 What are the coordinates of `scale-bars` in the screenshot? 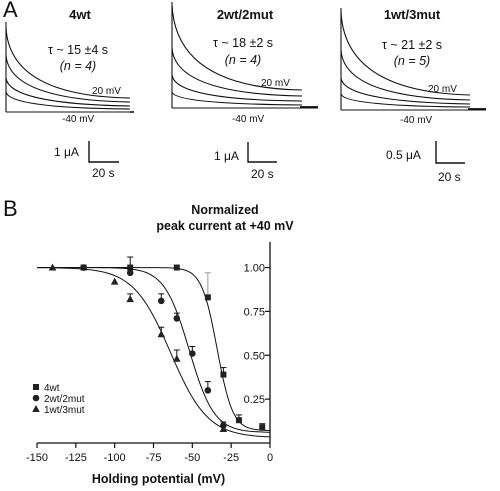 It's located at (276, 152).